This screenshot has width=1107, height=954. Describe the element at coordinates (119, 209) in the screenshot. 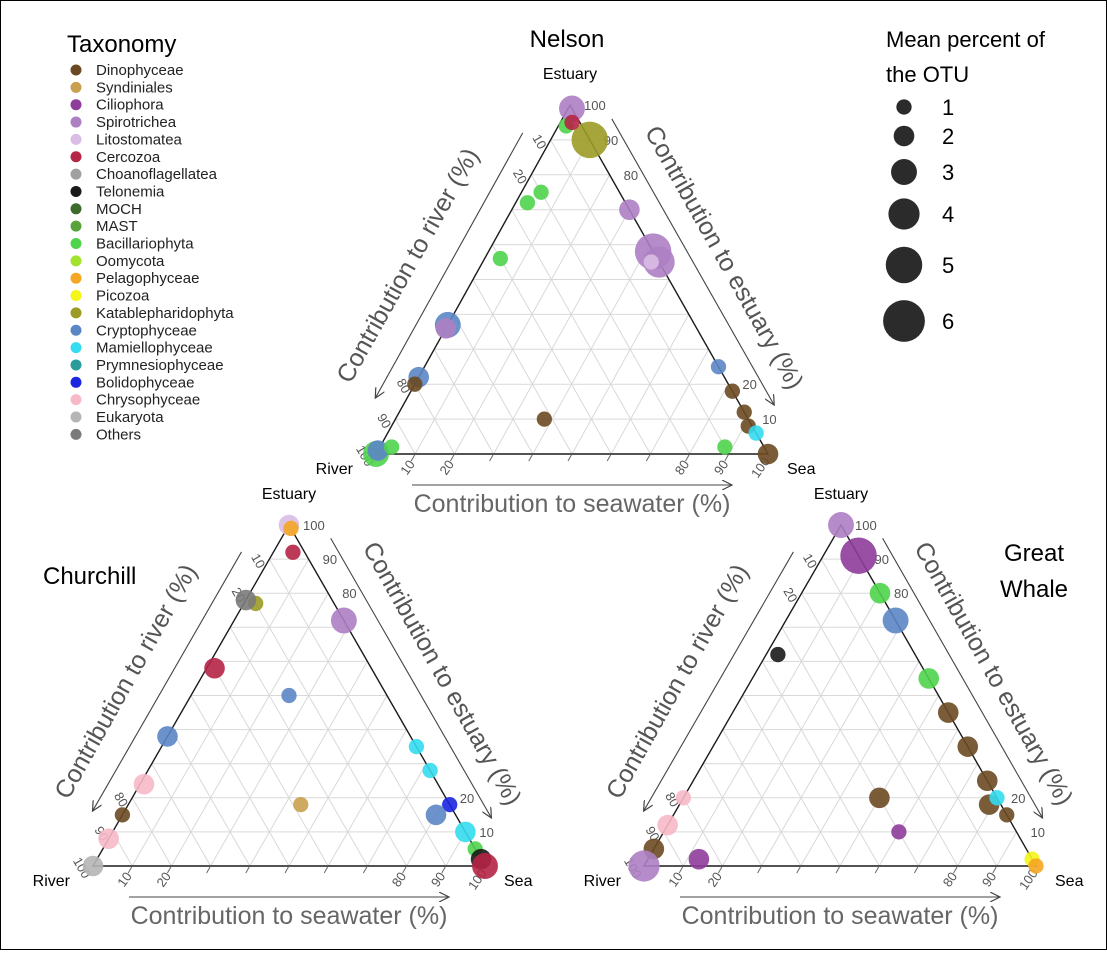

I see `legend-label: MOCH` at that location.